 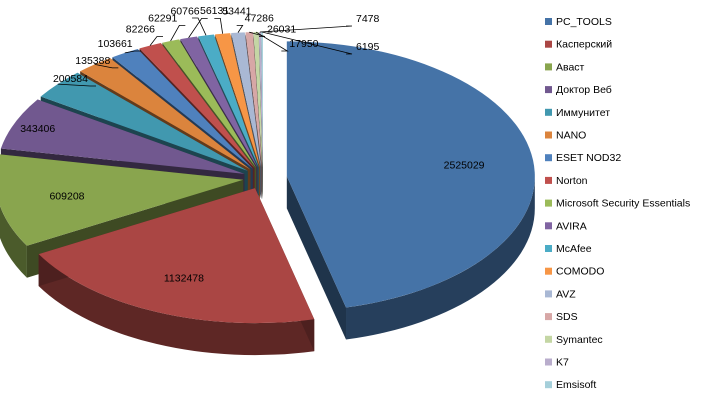 I want to click on legend-label: McAfee, so click(x=574, y=249).